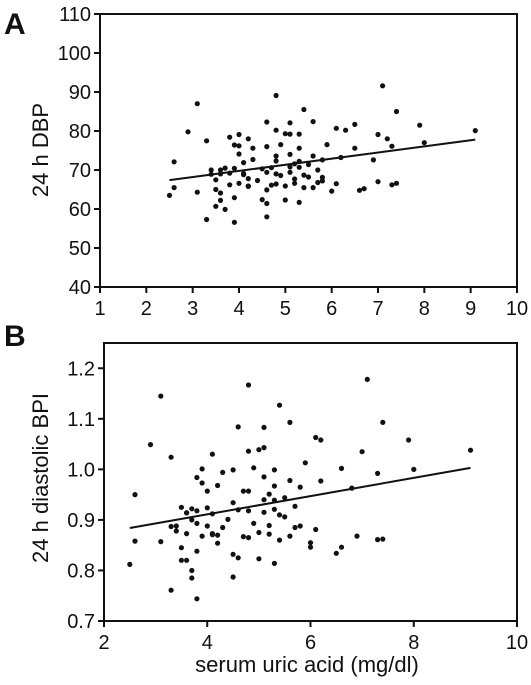 The height and width of the screenshot is (685, 531). I want to click on panel-b-x-tick-label: 10, so click(517, 643).